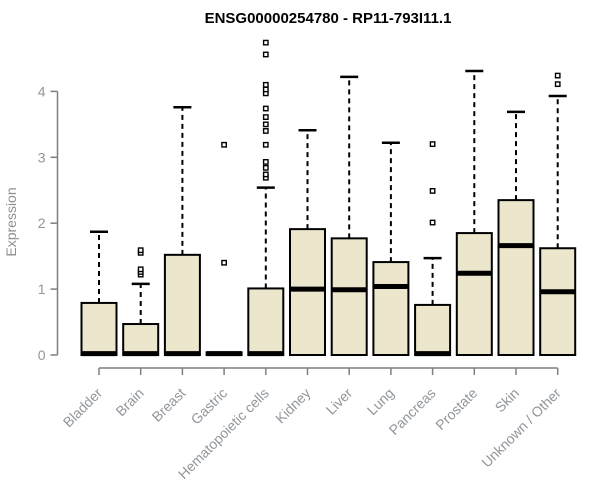 The width and height of the screenshot is (600, 500). What do you see at coordinates (42, 91) in the screenshot?
I see `y-tick-label-4: 4` at bounding box center [42, 91].